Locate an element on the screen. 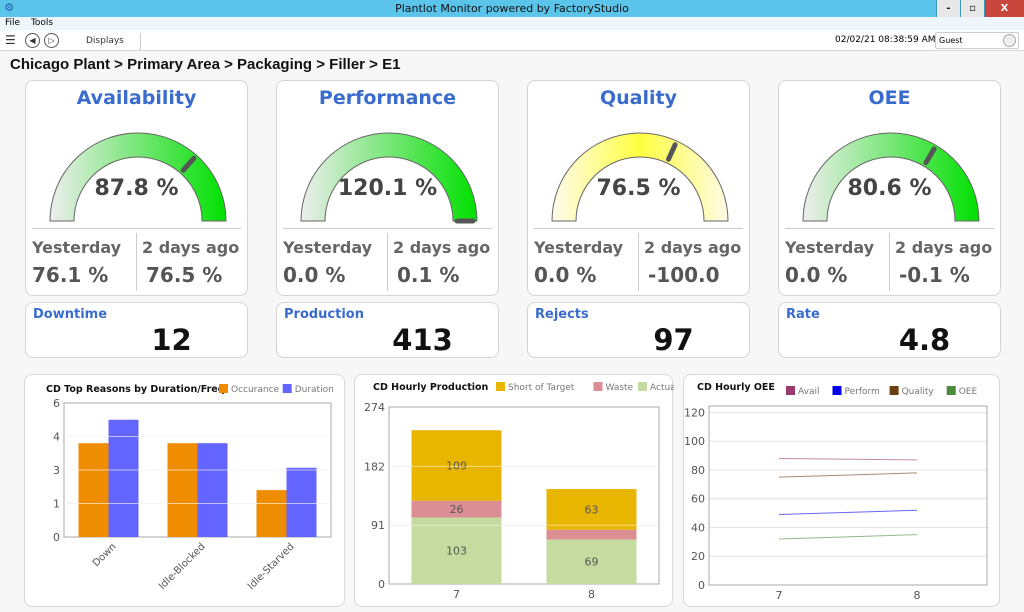  legend-swatch-short-of-target is located at coordinates (500, 386).